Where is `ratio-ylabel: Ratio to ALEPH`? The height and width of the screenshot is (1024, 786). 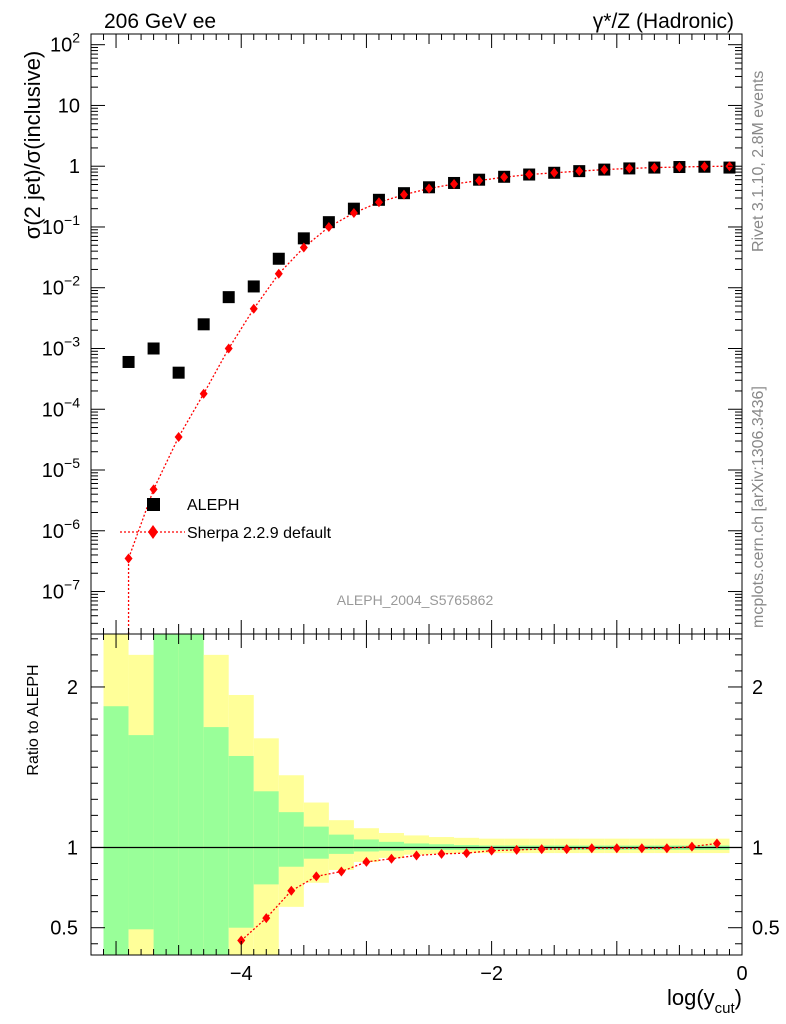 ratio-ylabel: Ratio to ALEPH is located at coordinates (33, 719).